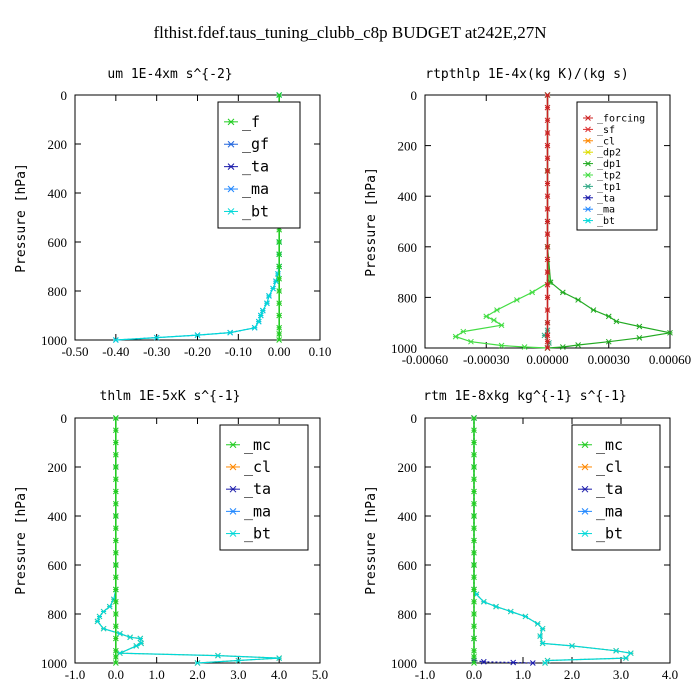 The height and width of the screenshot is (700, 700). I want to click on x-tick-label: -0.40, so click(115, 351).